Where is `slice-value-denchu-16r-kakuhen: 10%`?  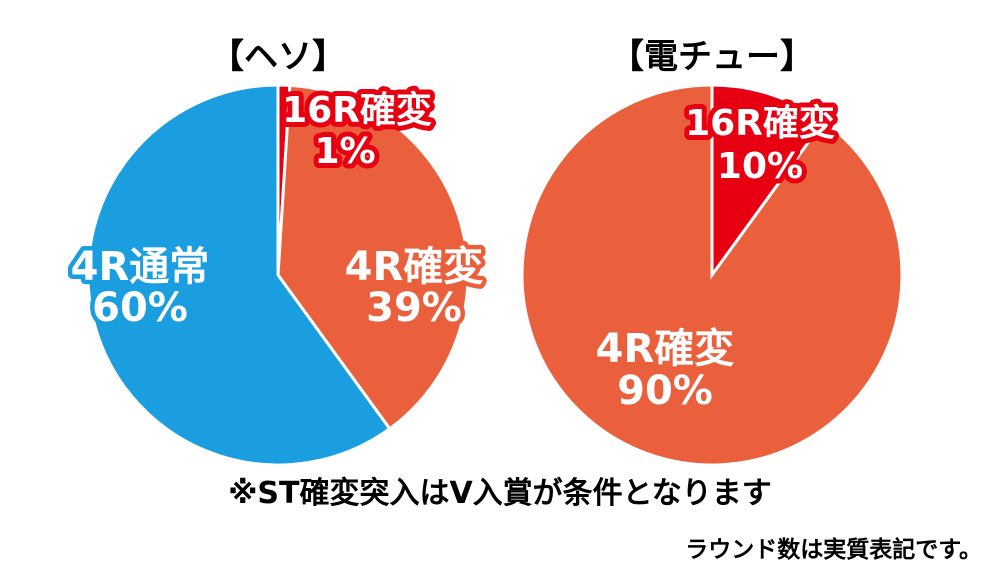
slice-value-denchu-16r-kakuhen: 10% is located at coordinates (760, 166).